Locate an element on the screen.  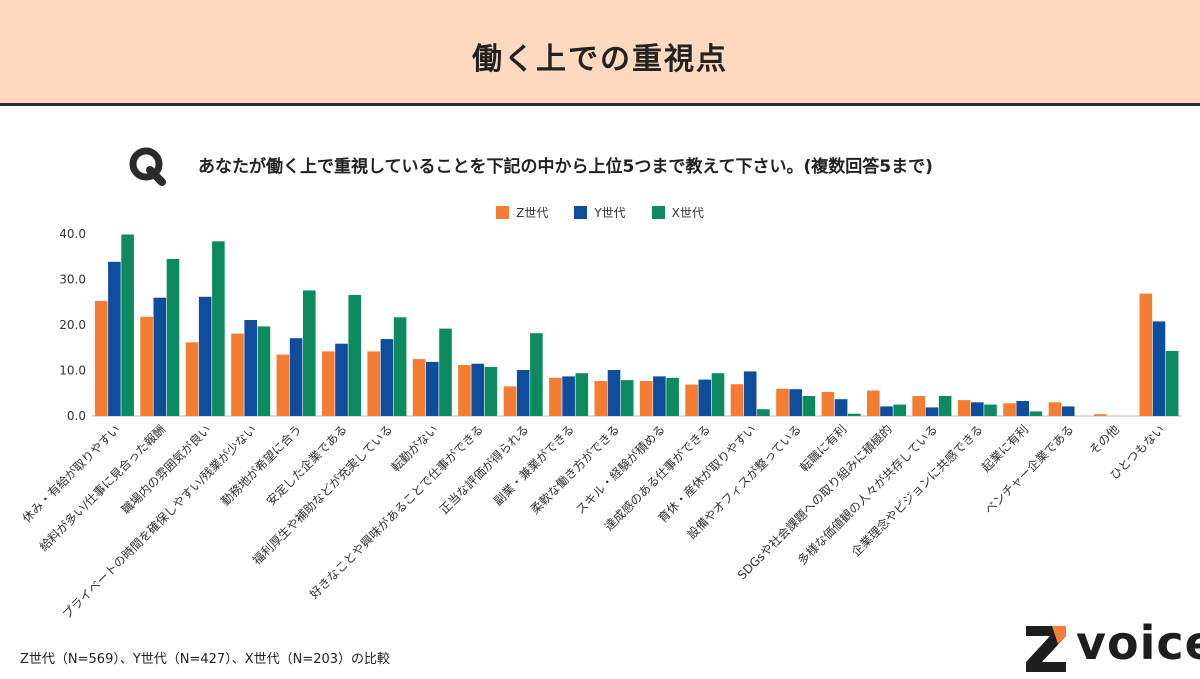
legend-item-z: Z世代 is located at coordinates (522, 212).